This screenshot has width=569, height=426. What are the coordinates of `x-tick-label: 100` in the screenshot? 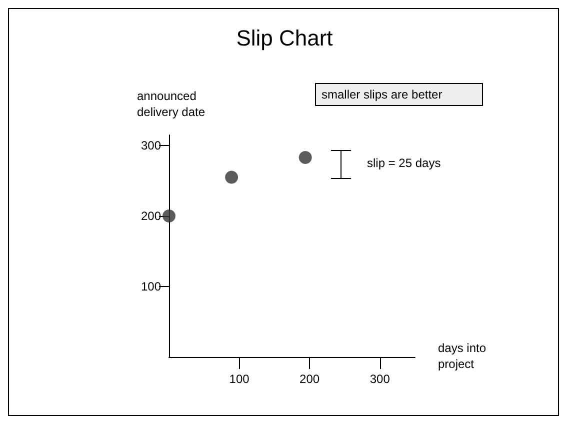 It's located at (239, 379).